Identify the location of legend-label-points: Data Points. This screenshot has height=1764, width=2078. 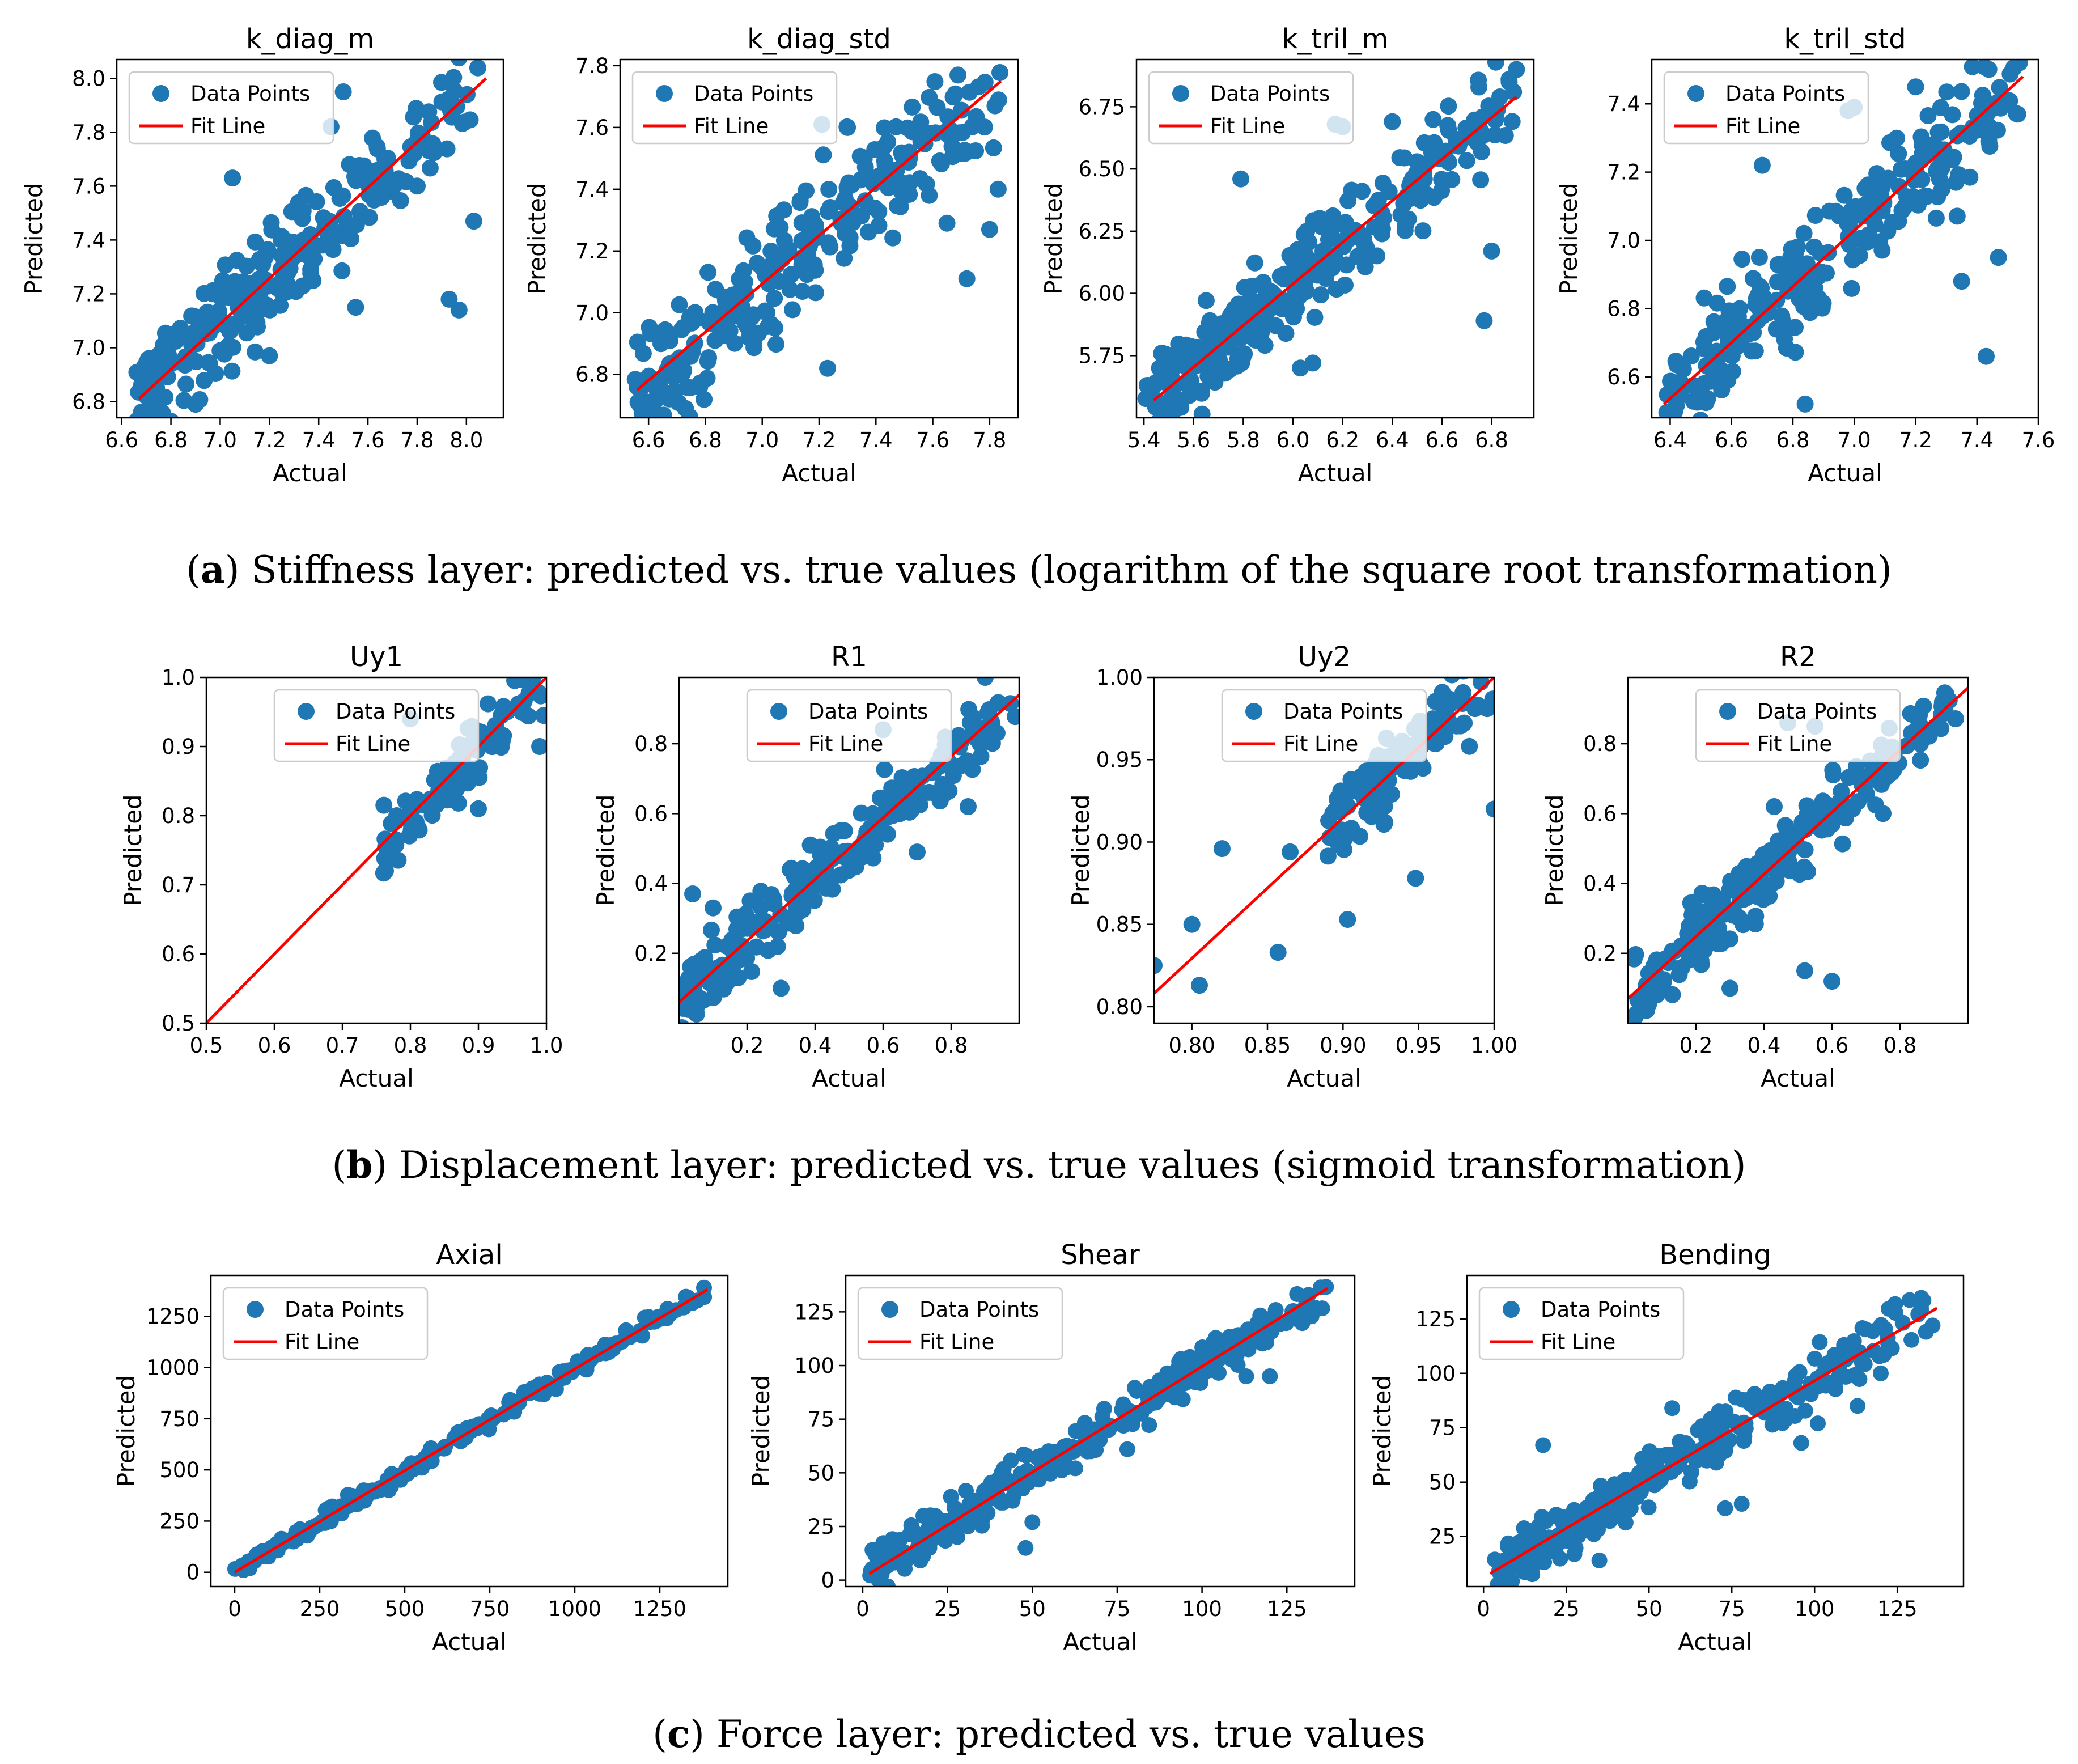
(344, 1309).